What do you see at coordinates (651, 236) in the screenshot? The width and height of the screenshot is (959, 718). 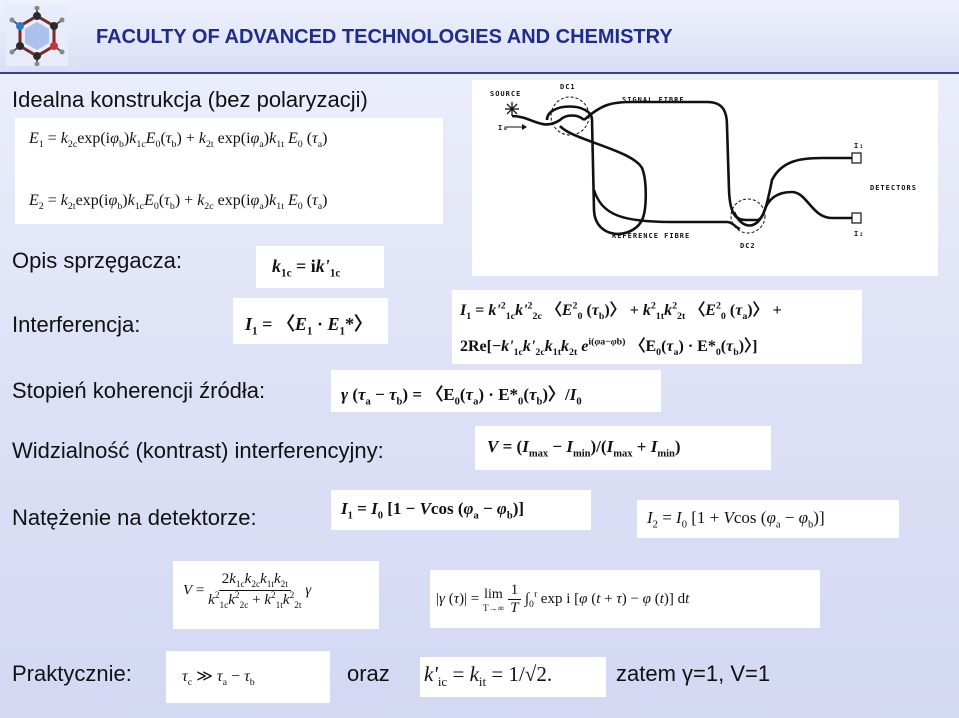 I see `reference-fibre-label: REFERENCE FIBRE` at bounding box center [651, 236].